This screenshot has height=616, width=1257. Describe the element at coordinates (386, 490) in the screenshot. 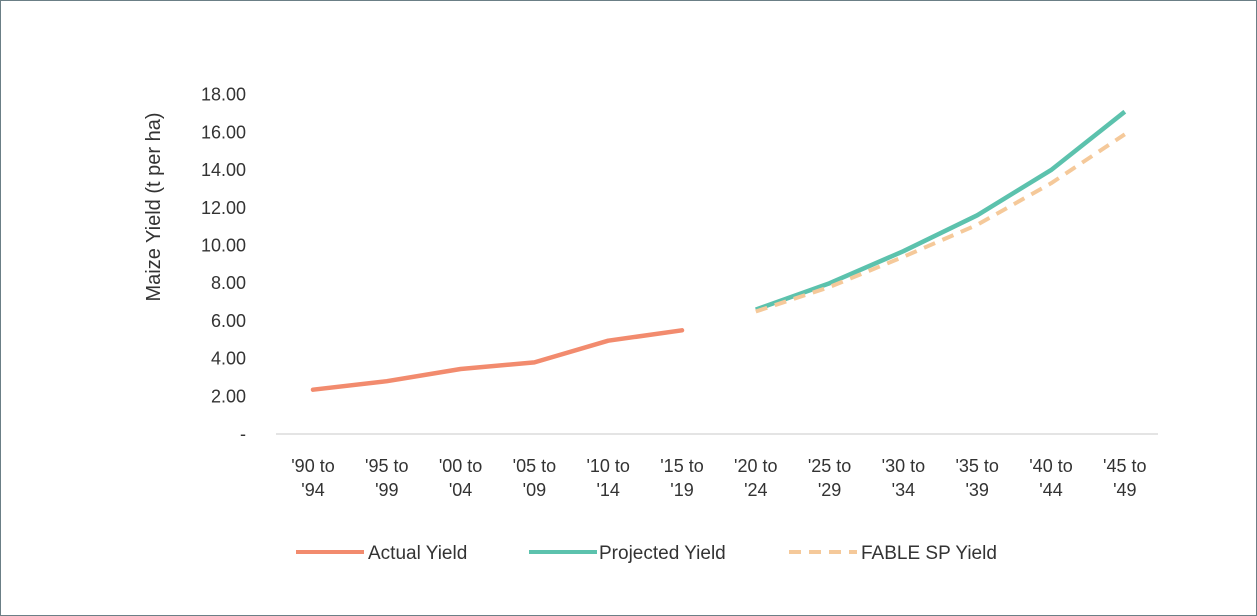

I see `x-tick-label-line: '99` at that location.